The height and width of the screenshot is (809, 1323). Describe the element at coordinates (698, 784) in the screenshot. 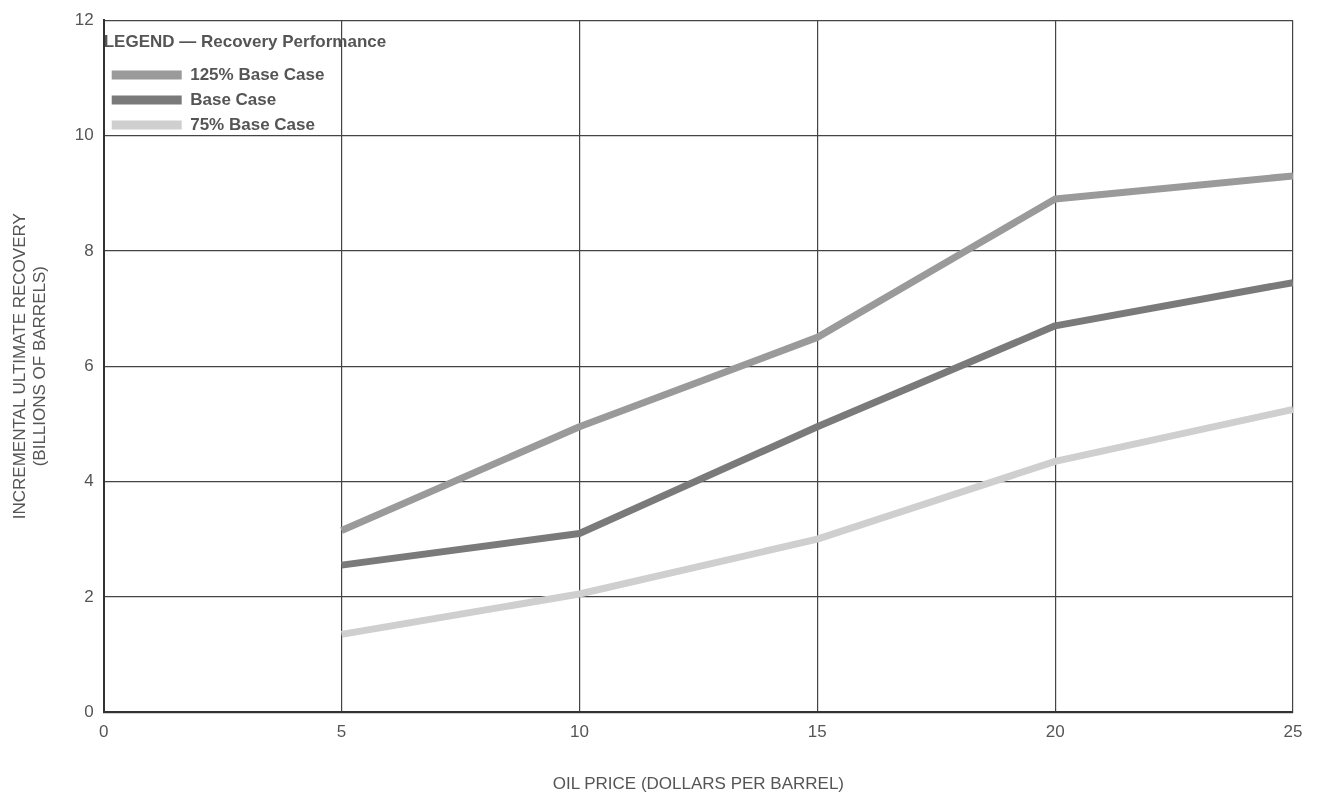

I see `x-axis-title: OIL PRICE (DOLLARS PER BARREL)` at that location.